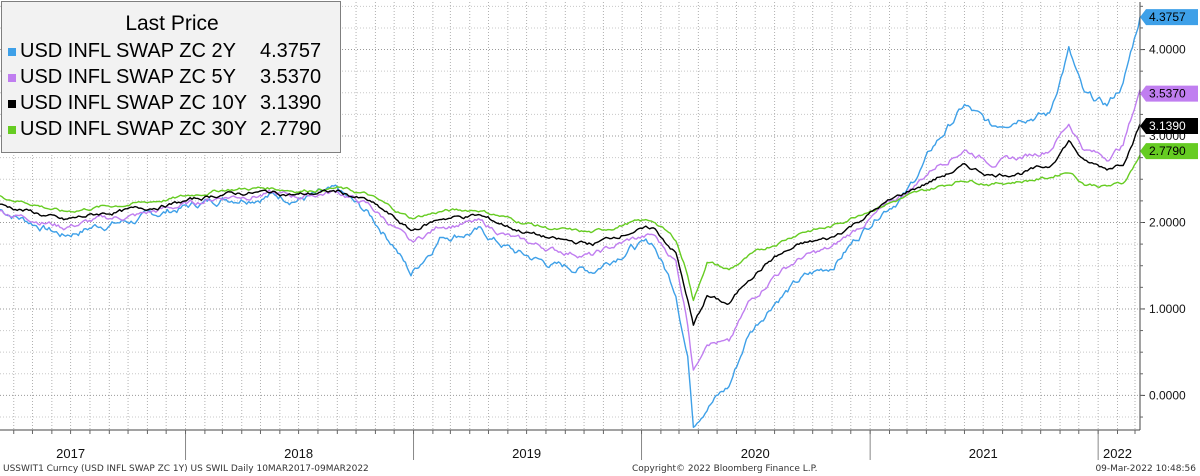  What do you see at coordinates (291, 103) in the screenshot?
I see `legend-value-10y: 3.1390` at bounding box center [291, 103].